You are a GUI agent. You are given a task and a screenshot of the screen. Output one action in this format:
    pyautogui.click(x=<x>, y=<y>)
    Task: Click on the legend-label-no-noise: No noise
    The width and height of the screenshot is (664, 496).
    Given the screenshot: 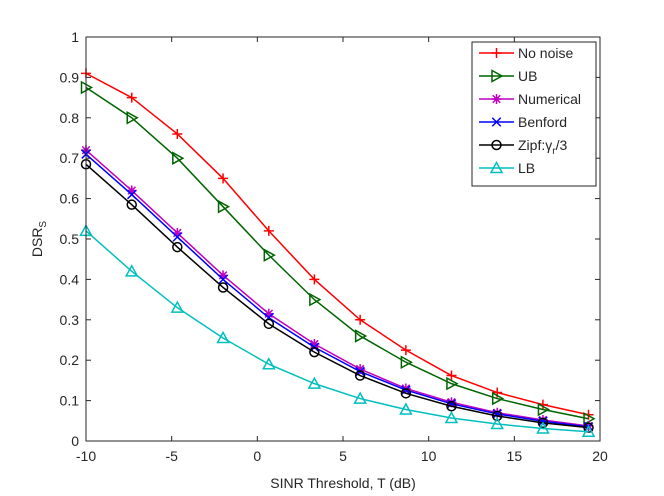 What is the action you would take?
    pyautogui.click(x=545, y=53)
    